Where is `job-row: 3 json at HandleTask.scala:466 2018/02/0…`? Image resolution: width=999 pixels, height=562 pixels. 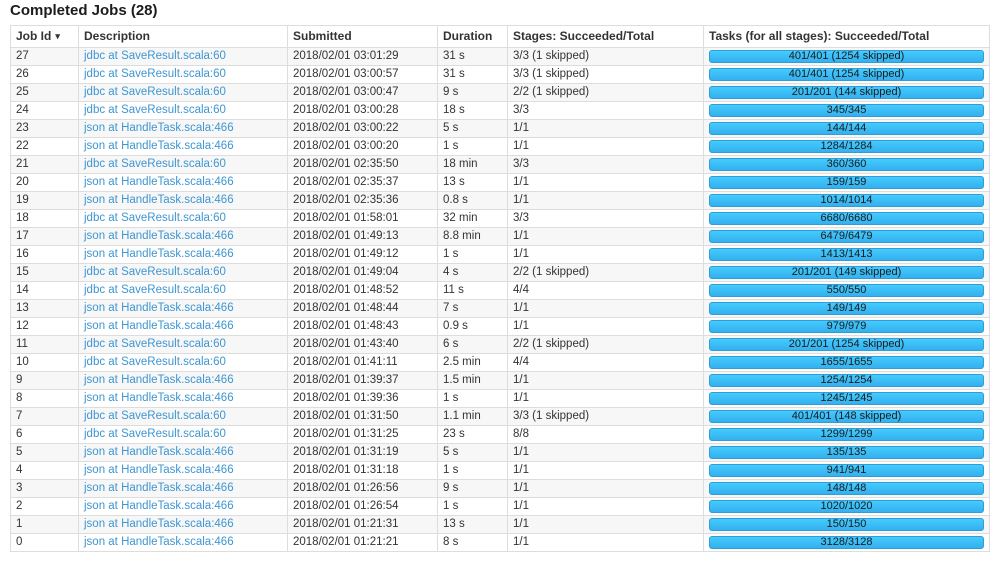
job-row: 3 json at HandleTask.scala:466 2018/02/0… is located at coordinates (500, 488).